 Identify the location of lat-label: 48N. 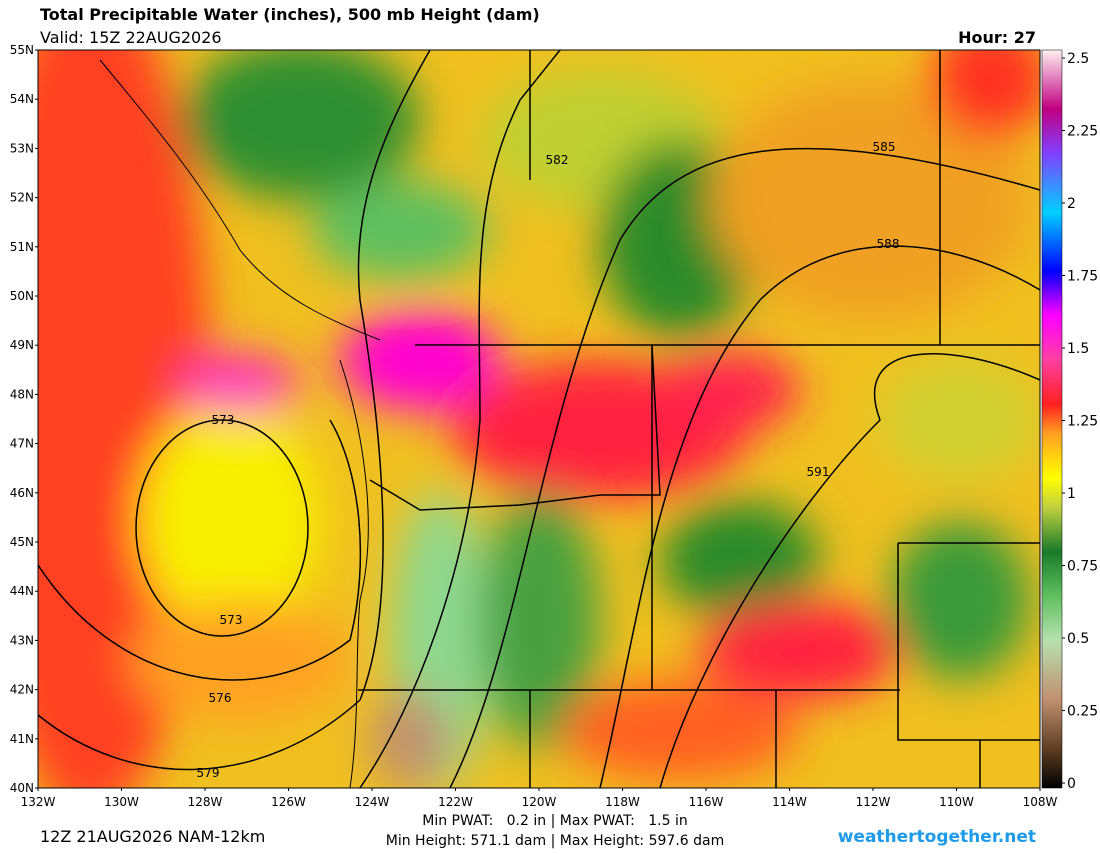
(22, 394).